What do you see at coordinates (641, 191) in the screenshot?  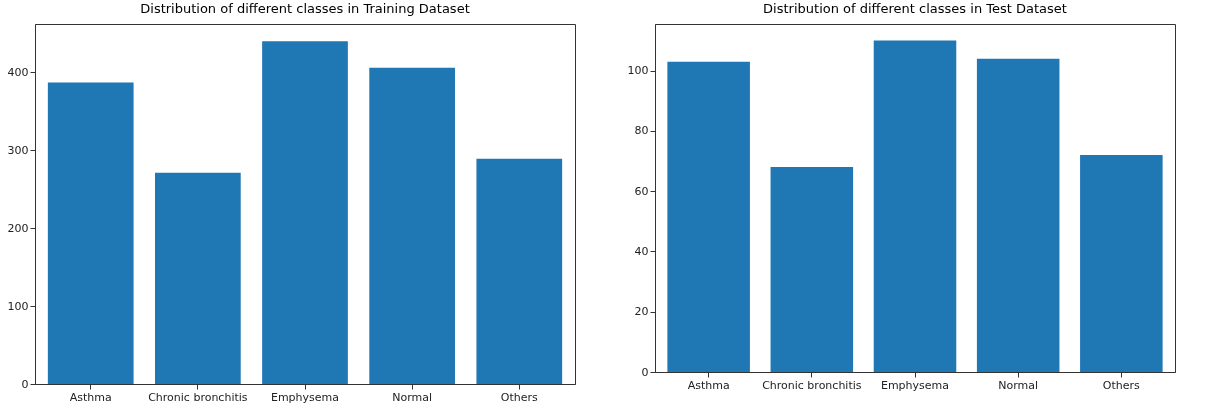 I see `y-tick-label: 60` at bounding box center [641, 191].